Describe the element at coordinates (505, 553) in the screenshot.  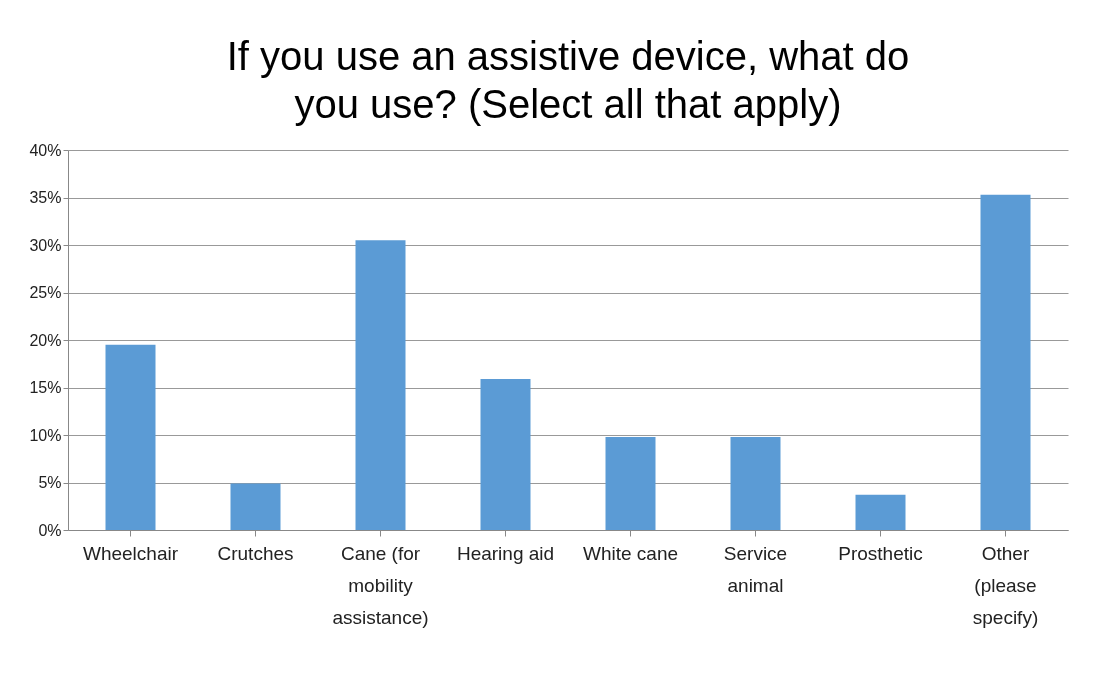
I see `x-tick-label: Hearing aid` at that location.